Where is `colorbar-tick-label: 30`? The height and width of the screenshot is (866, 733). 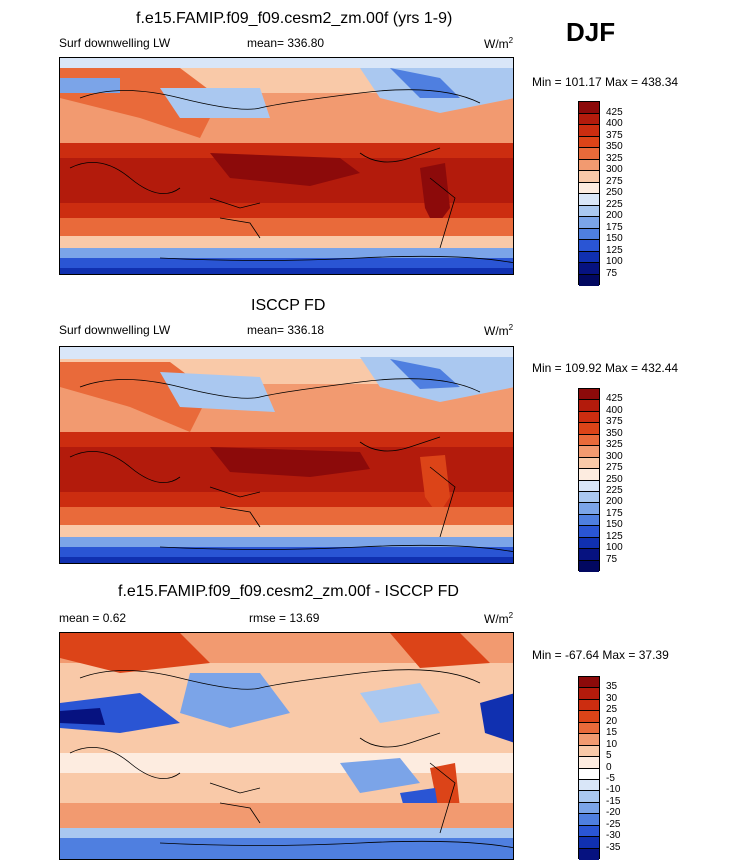
colorbar-tick-label: 30 is located at coordinates (612, 698).